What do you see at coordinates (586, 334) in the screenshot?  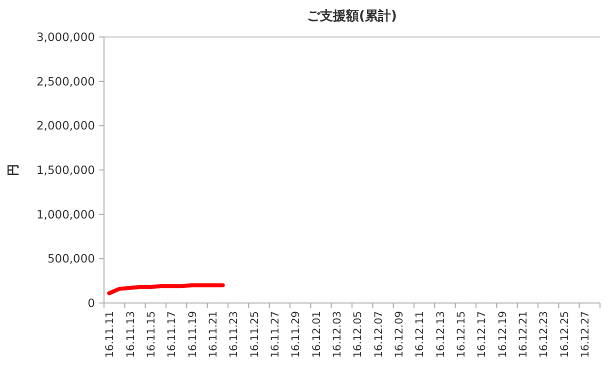 I see `x-tick-label: 16.12.27` at bounding box center [586, 334].